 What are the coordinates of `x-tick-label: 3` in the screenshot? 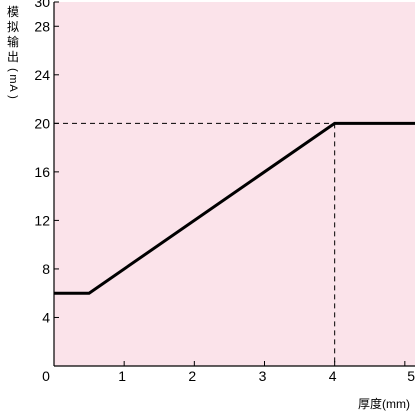 It's located at (263, 376).